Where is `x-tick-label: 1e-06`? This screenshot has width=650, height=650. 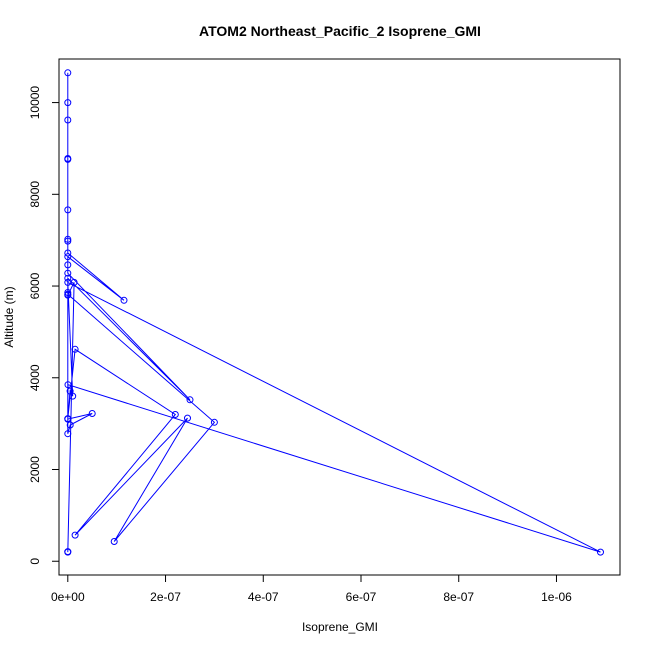 x-tick-label: 1e-06 is located at coordinates (556, 597).